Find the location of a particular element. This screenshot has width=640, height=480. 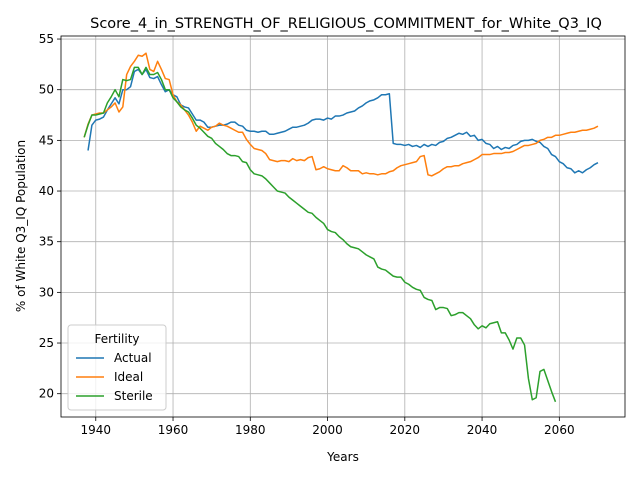

legend-label-actual: Actual is located at coordinates (133, 358).